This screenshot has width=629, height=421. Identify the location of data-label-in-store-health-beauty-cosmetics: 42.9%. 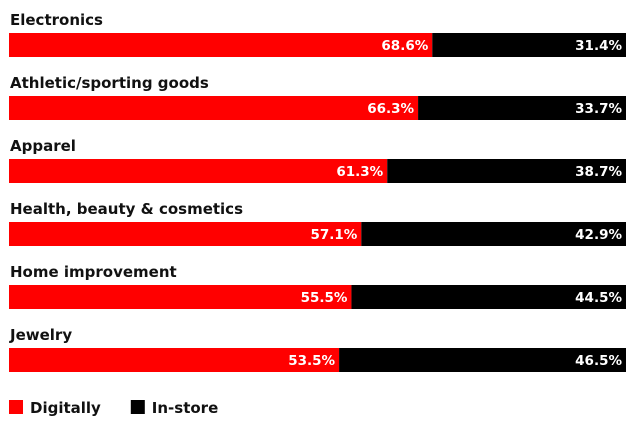
(598, 235).